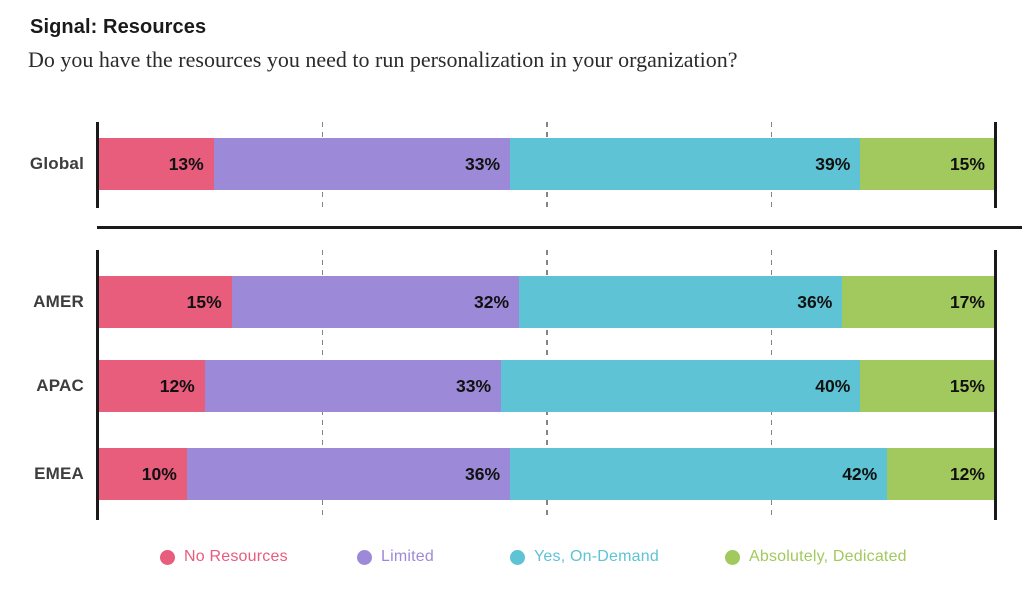  I want to click on stacked-bar-emea: 10% 36% 42% 12%, so click(546, 474).